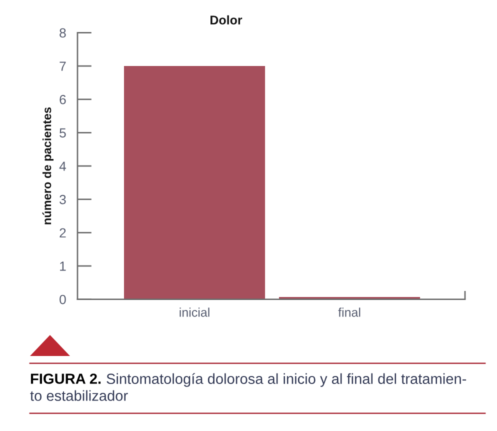  What do you see at coordinates (248, 387) in the screenshot?
I see `text: FIGURA 2. Sintomatología dolorosa al inicio y al final del tratamien- to estabilizador` at bounding box center [248, 387].